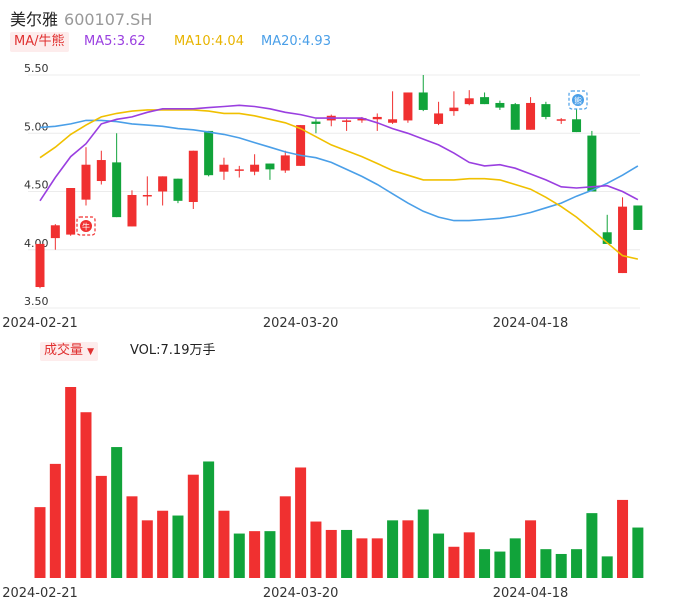  Describe the element at coordinates (531, 323) in the screenshot. I see `x-tick-label: 2024-04-18` at that location.